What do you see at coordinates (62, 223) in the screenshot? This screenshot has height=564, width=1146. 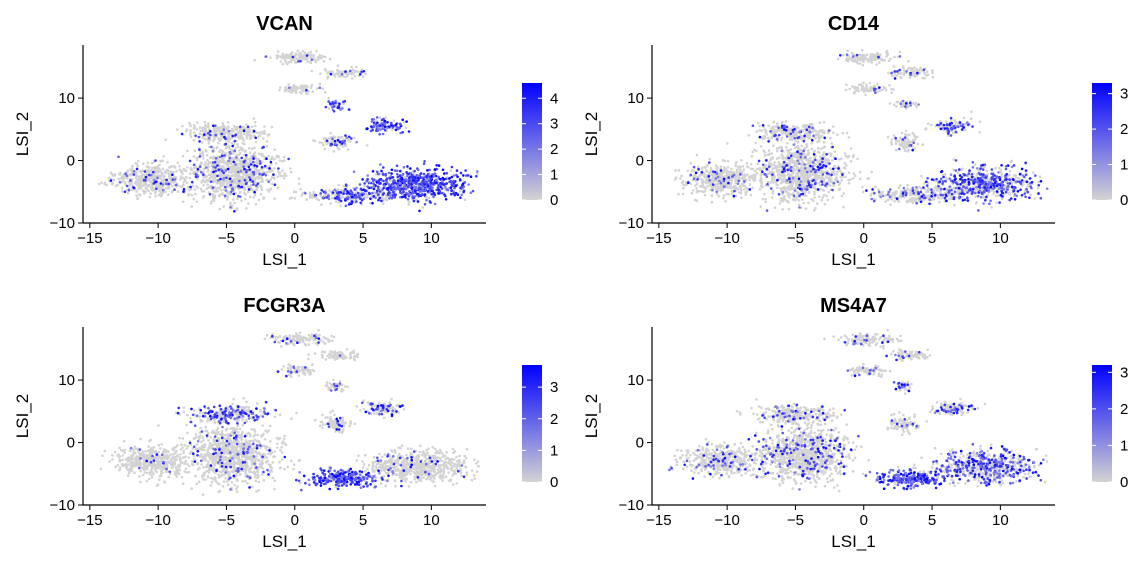 I see `y-tick-label: −10` at bounding box center [62, 223].